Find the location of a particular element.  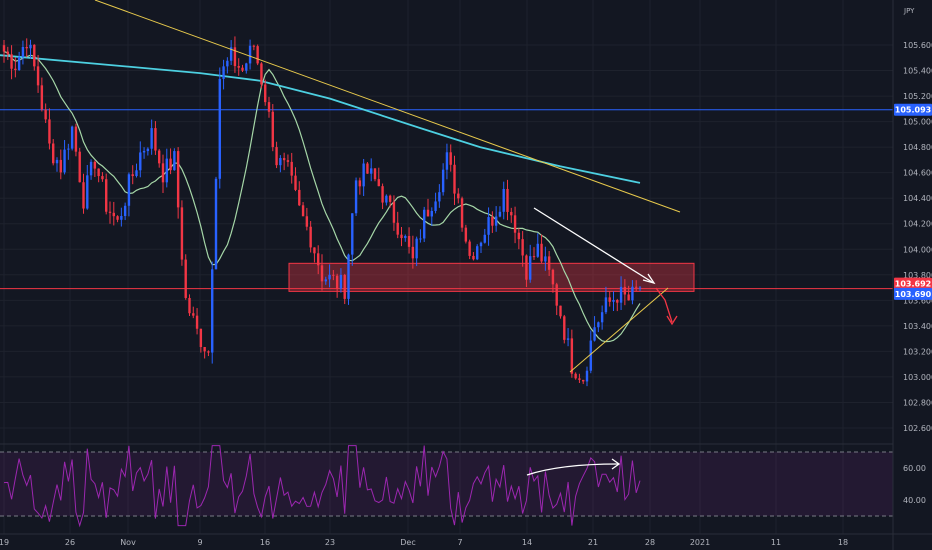

resistance-zone is located at coordinates (491, 277).